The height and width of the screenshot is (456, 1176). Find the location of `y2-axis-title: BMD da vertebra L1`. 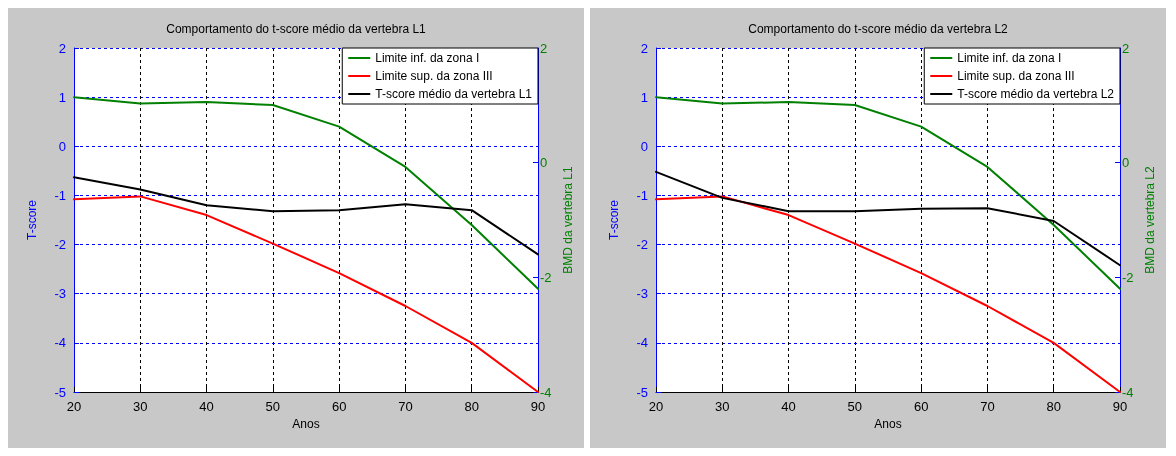

y2-axis-title: BMD da vertebra L1 is located at coordinates (568, 219).